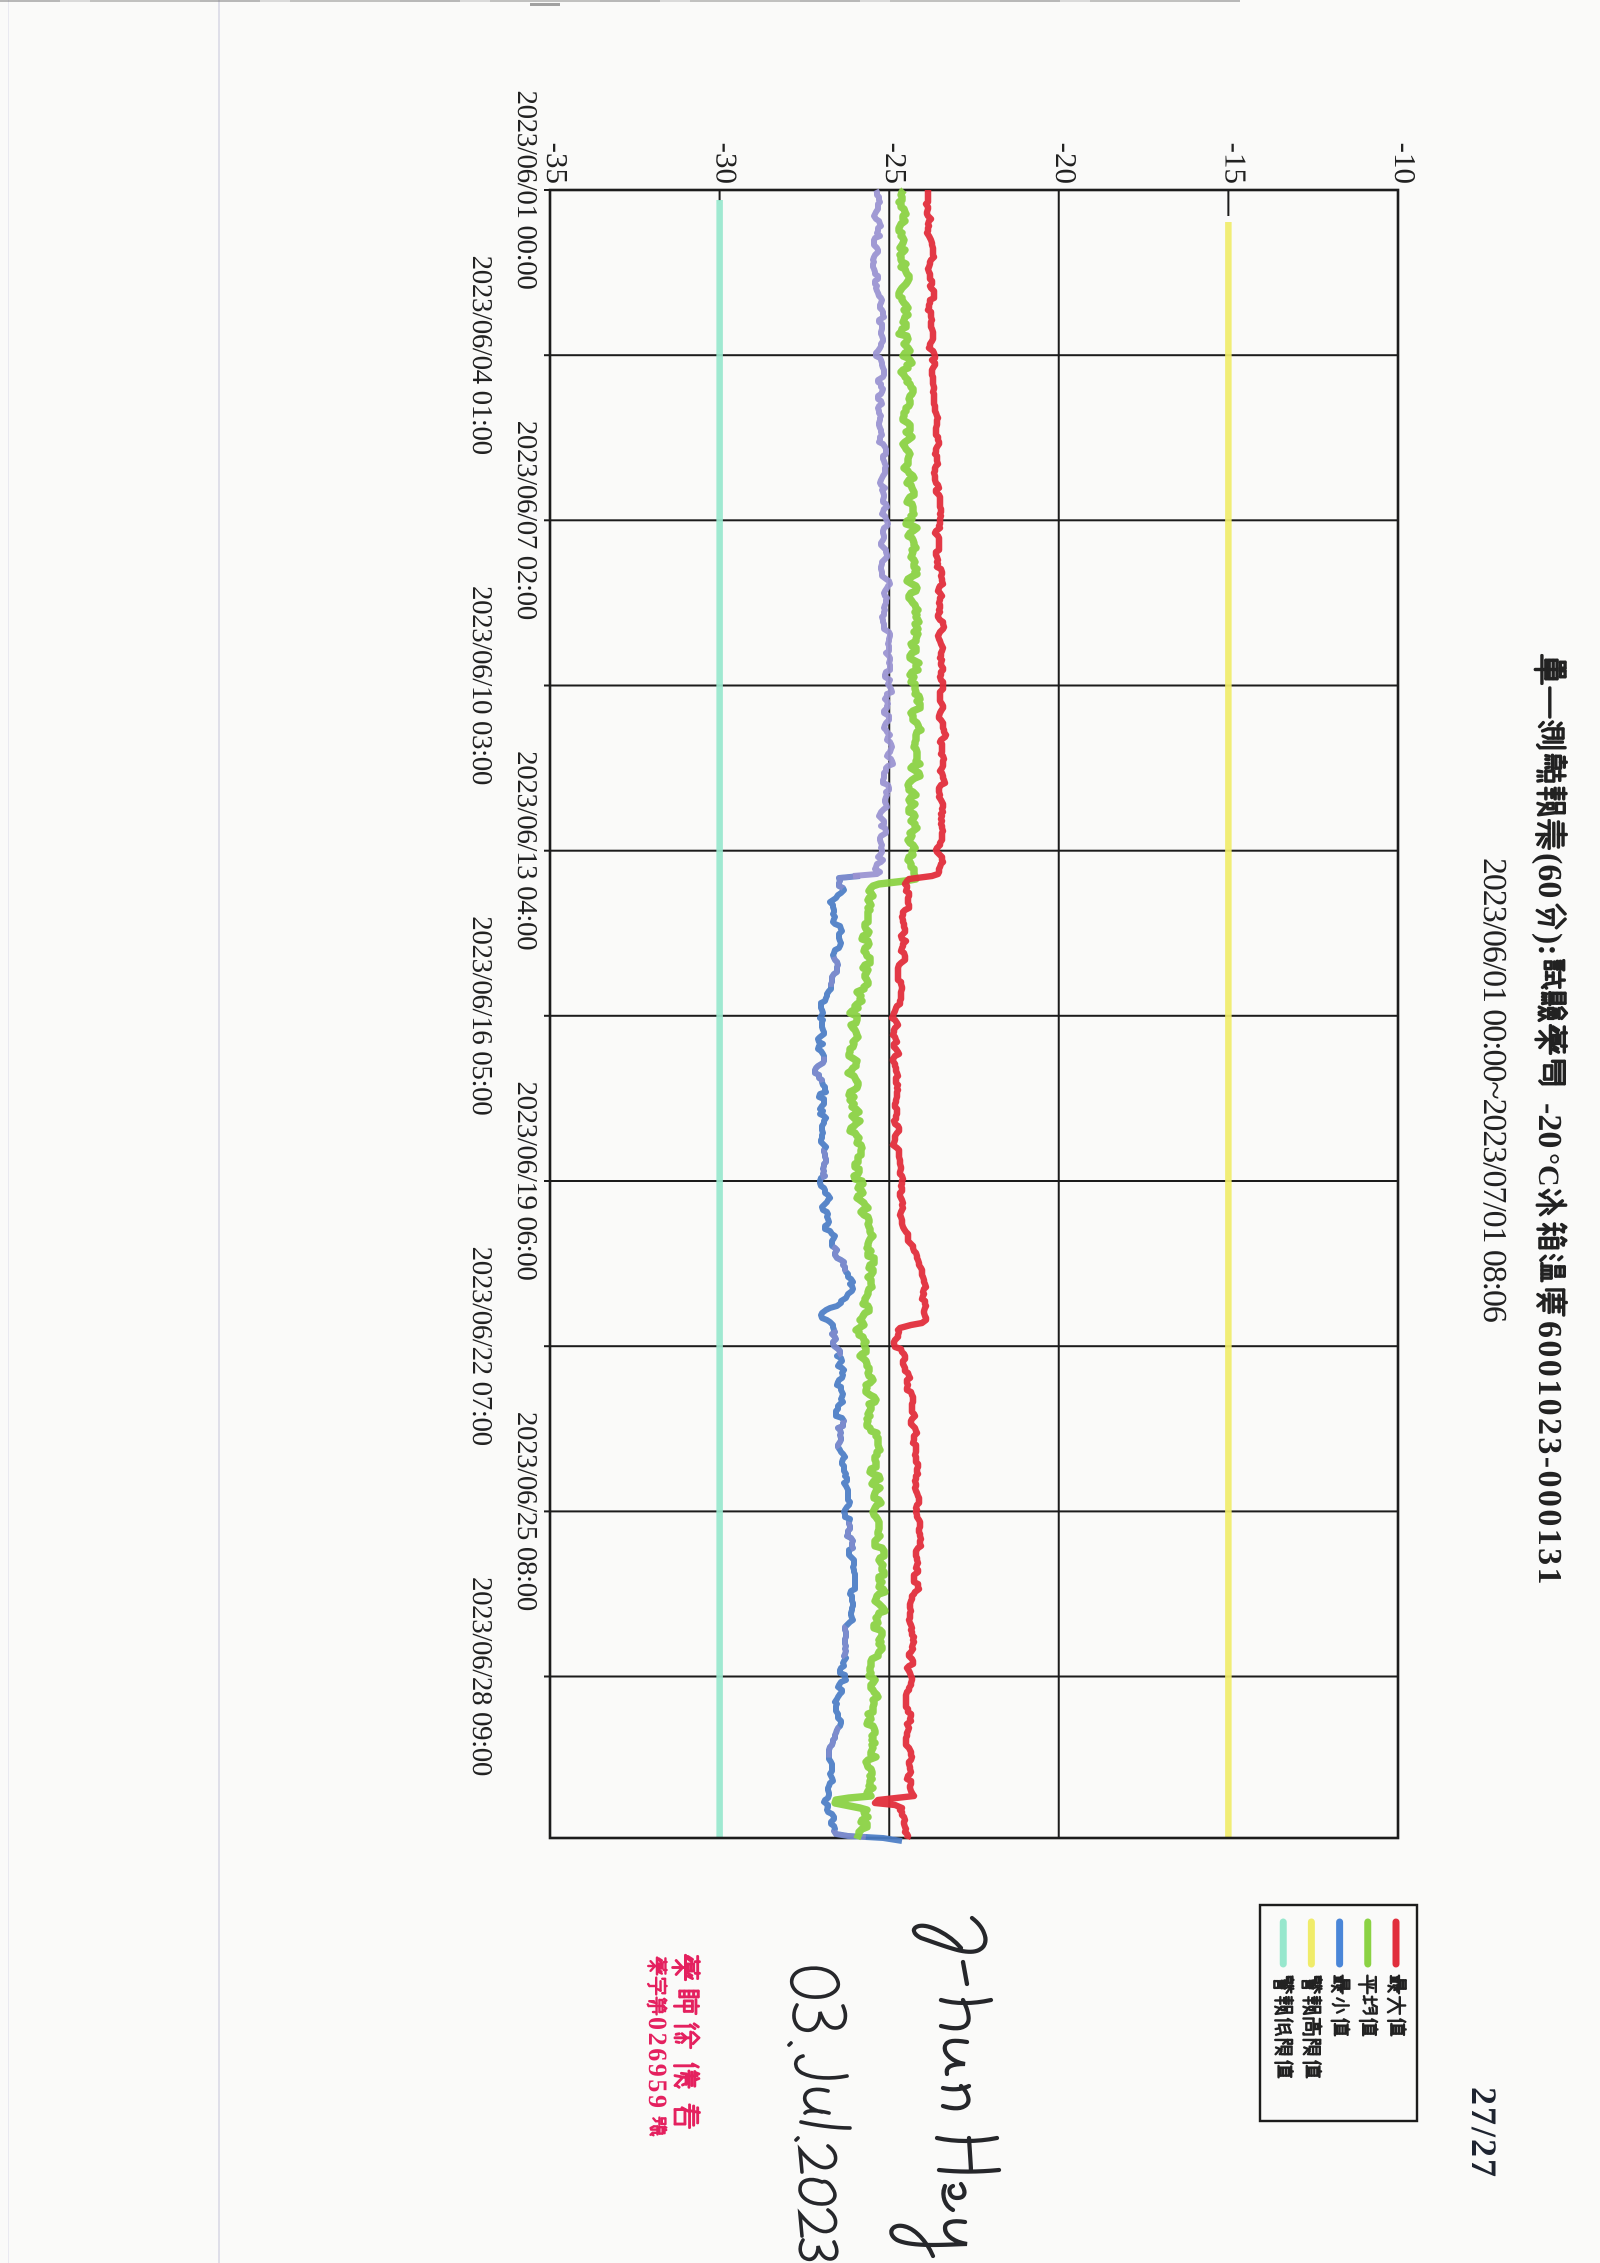 The height and width of the screenshot is (2263, 1600). What do you see at coordinates (1548, 1170) in the screenshot?
I see `svg-text: °C` at bounding box center [1548, 1170].